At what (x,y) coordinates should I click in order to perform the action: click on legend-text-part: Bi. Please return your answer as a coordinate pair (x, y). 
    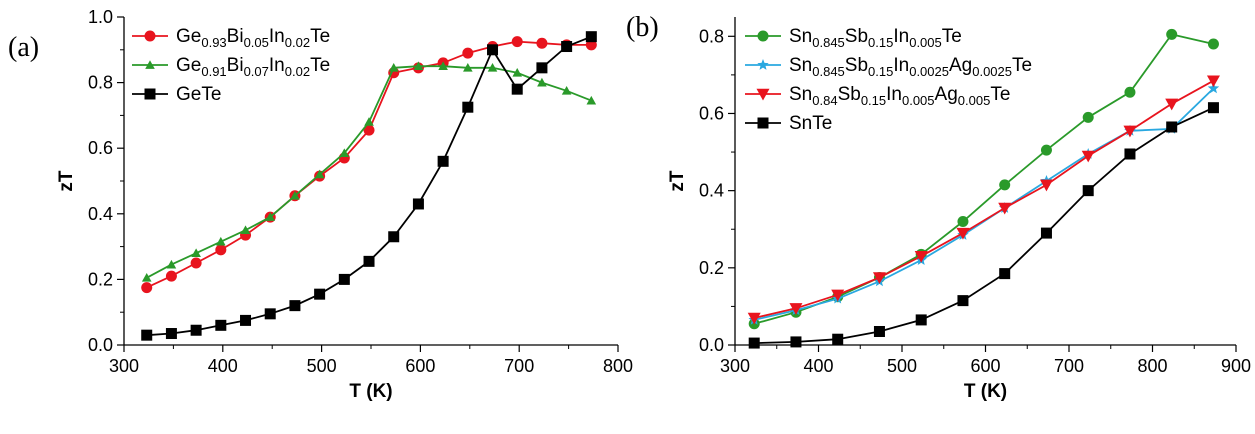
    Looking at the image, I should click on (235, 36).